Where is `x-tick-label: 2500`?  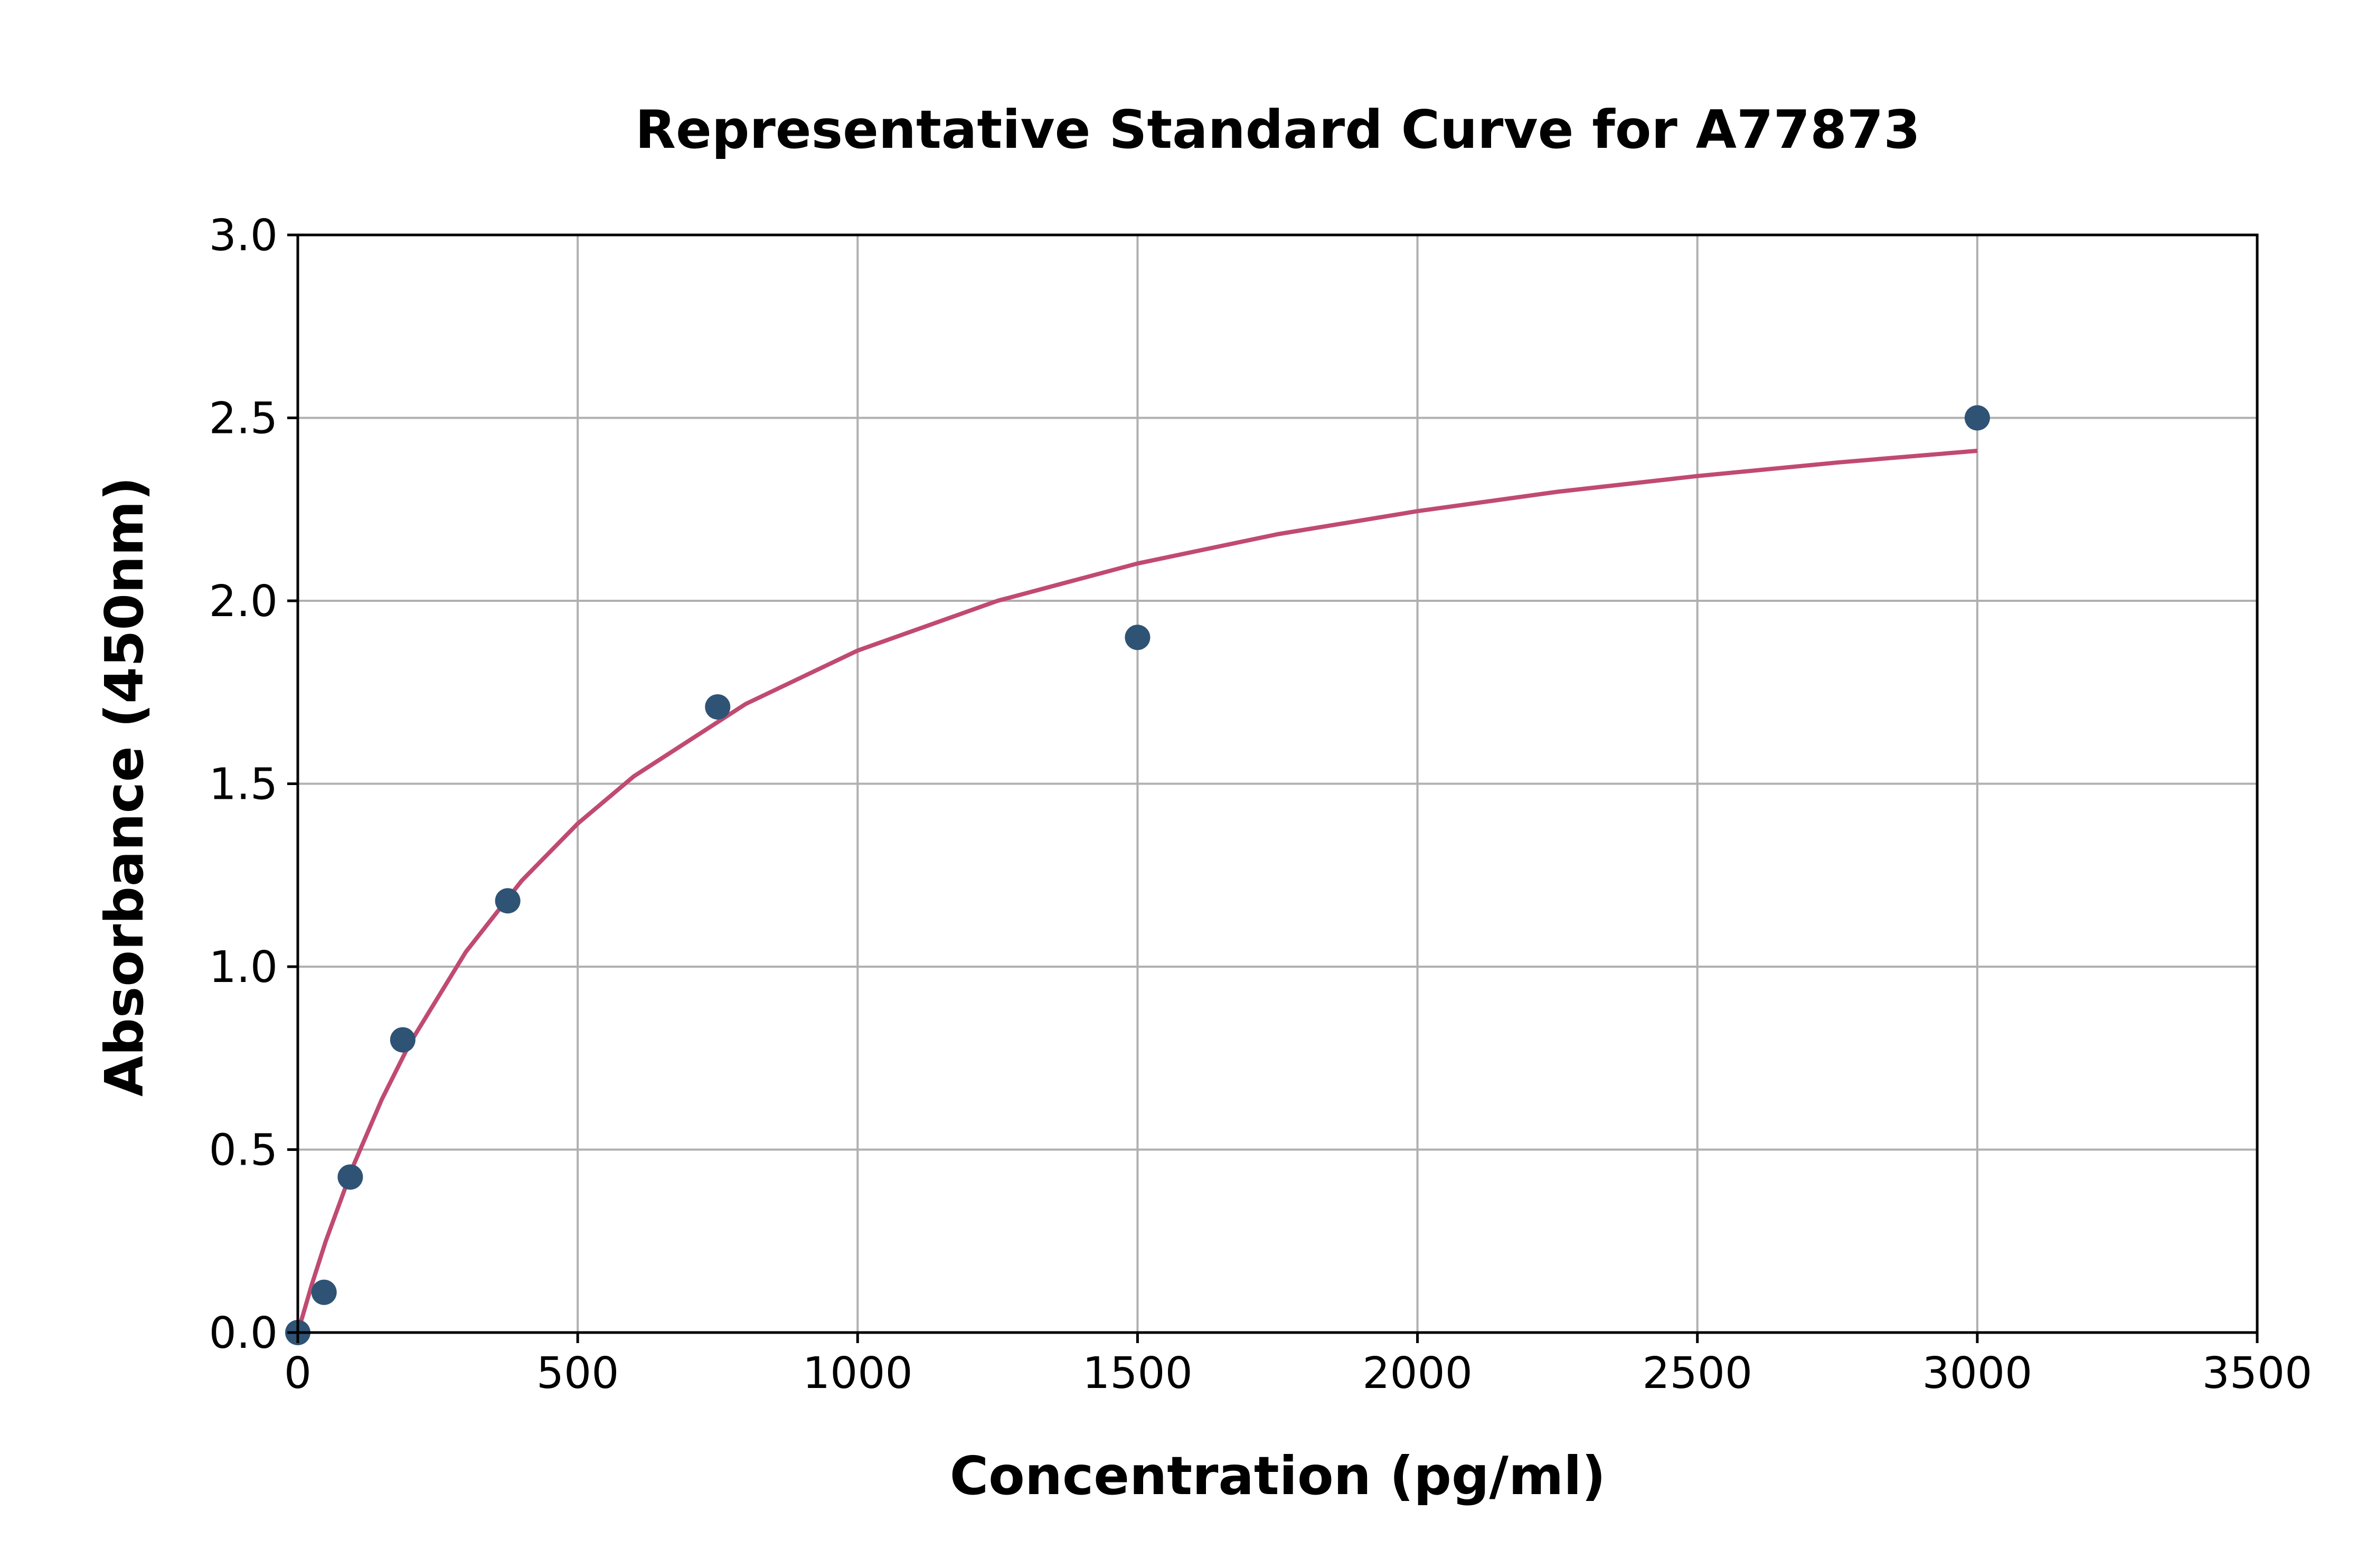
x-tick-label: 2500 is located at coordinates (1697, 1373).